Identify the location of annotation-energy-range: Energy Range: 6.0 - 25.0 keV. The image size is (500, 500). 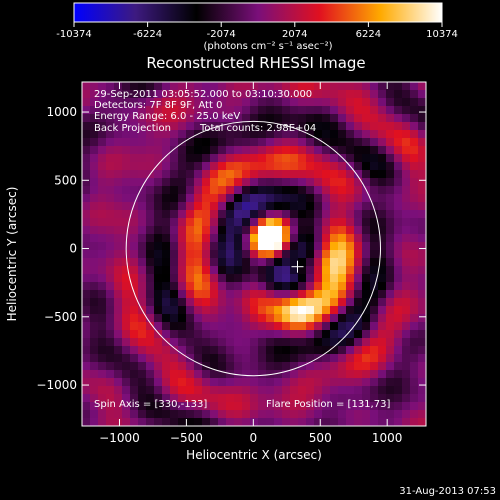
(167, 116).